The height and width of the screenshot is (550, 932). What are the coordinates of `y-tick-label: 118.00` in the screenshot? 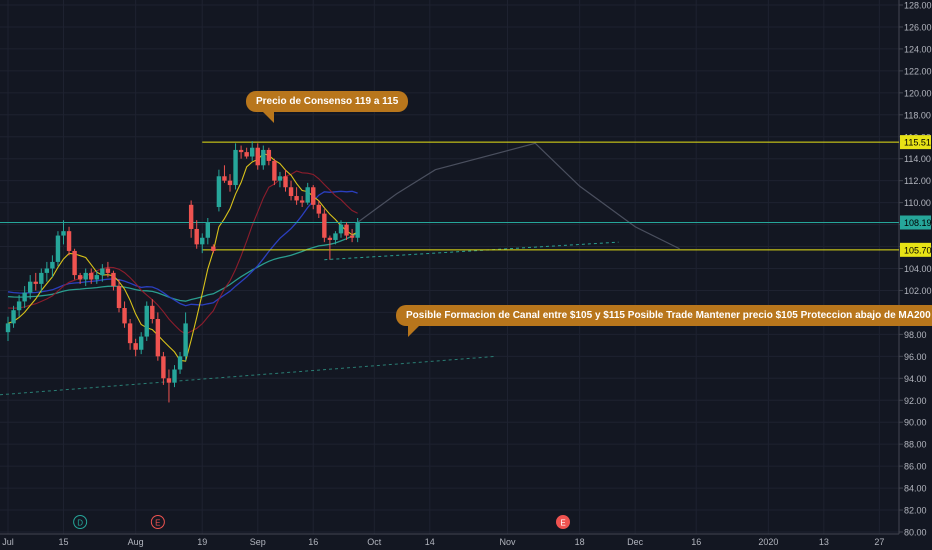 It's located at (917, 115).